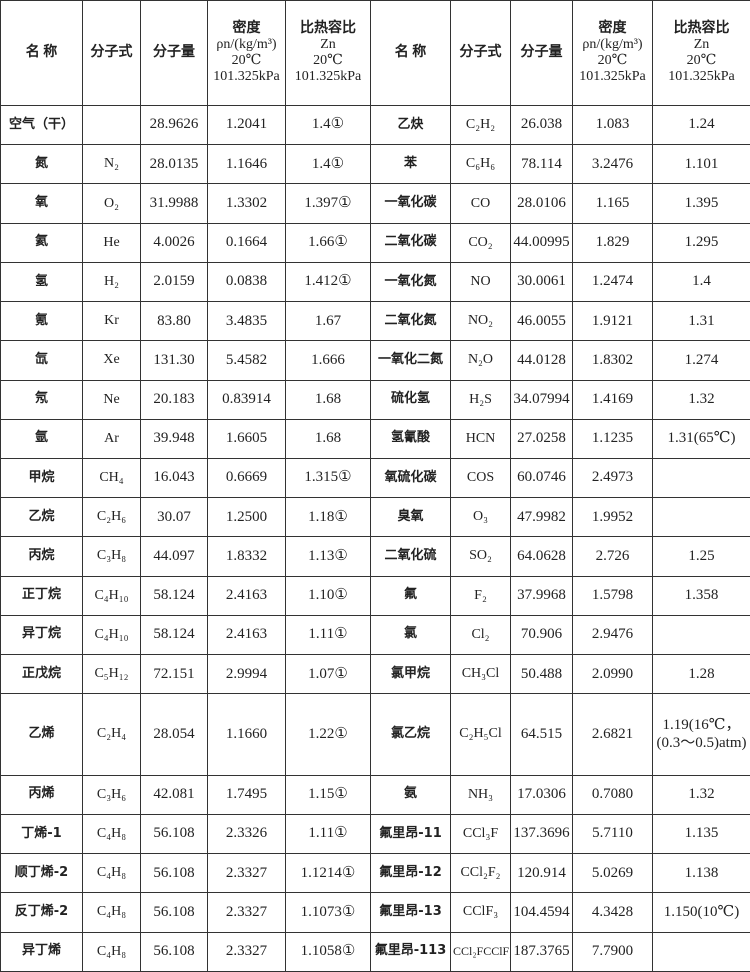  I want to click on value-cell: 1.2041, so click(246, 125).